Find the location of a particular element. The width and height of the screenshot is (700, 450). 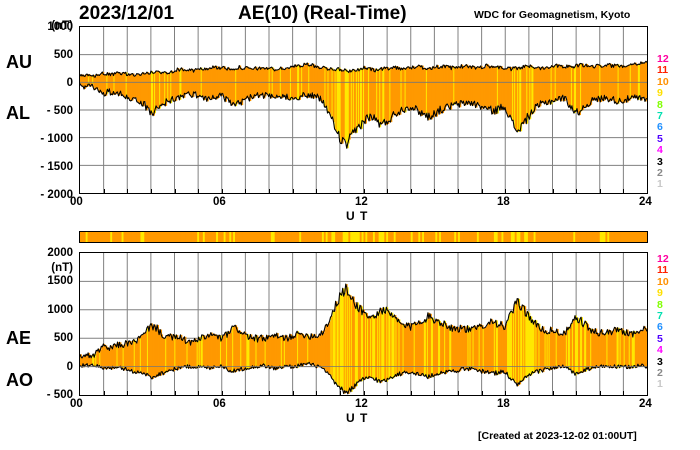

bottom-ytick-1500: 1500 is located at coordinates (60, 281).